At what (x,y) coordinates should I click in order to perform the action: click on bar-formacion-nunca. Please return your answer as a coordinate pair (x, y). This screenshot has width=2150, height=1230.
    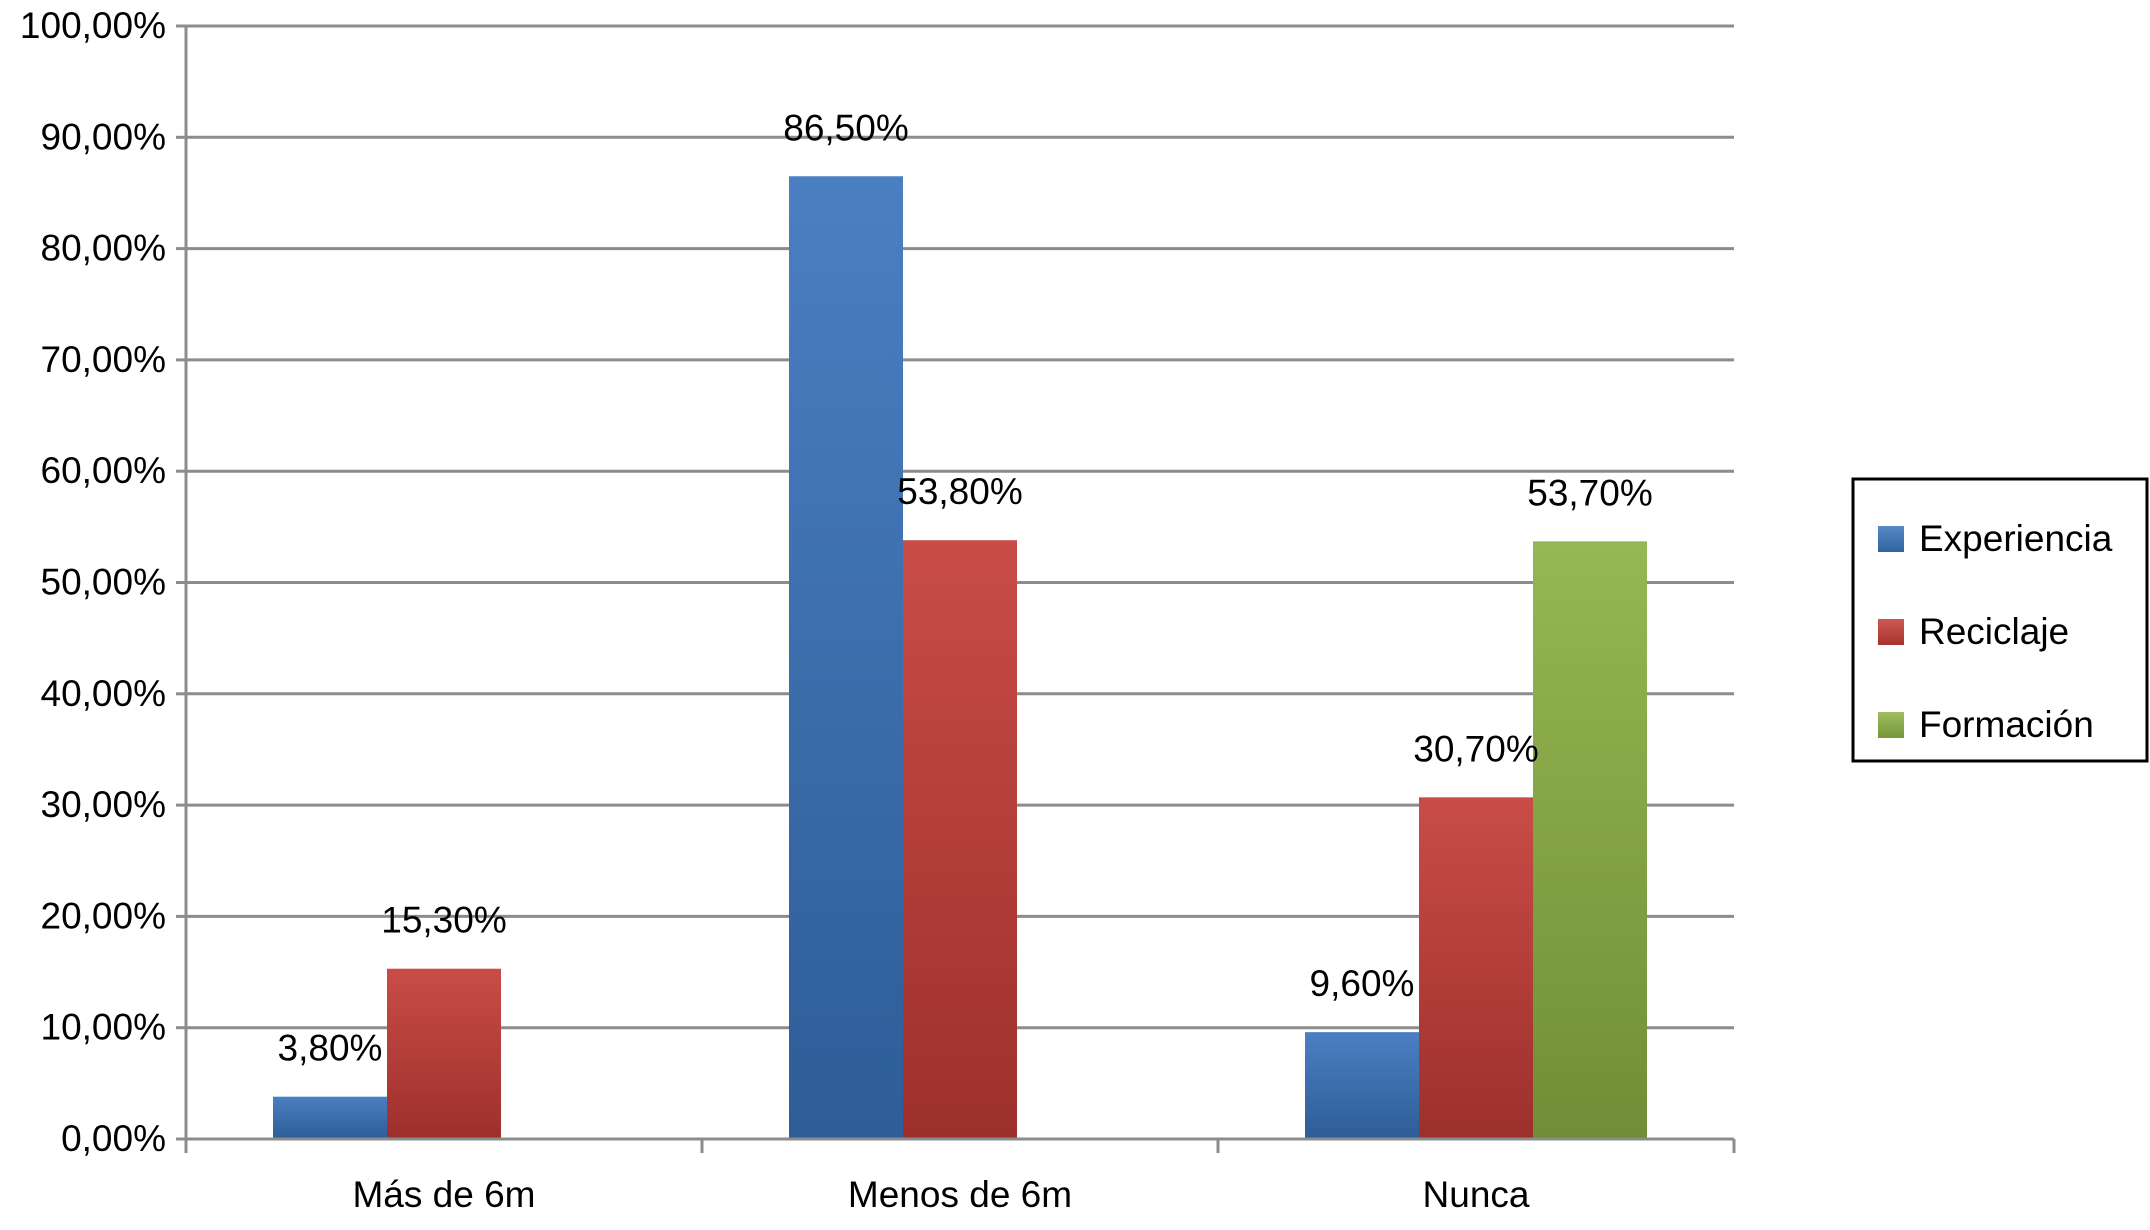
    Looking at the image, I should click on (1590, 840).